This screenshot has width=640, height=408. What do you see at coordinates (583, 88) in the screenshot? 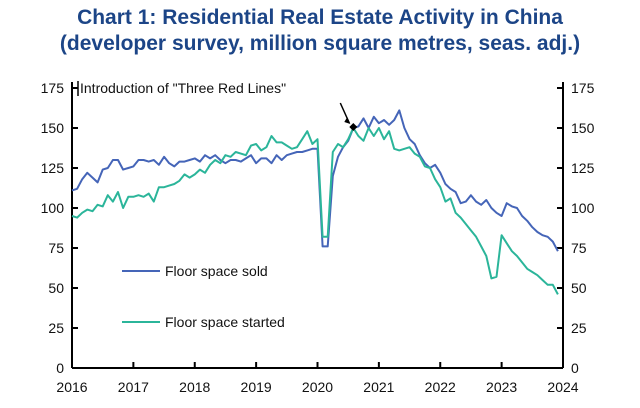
I see `y-tick-label-right: 175` at bounding box center [583, 88].